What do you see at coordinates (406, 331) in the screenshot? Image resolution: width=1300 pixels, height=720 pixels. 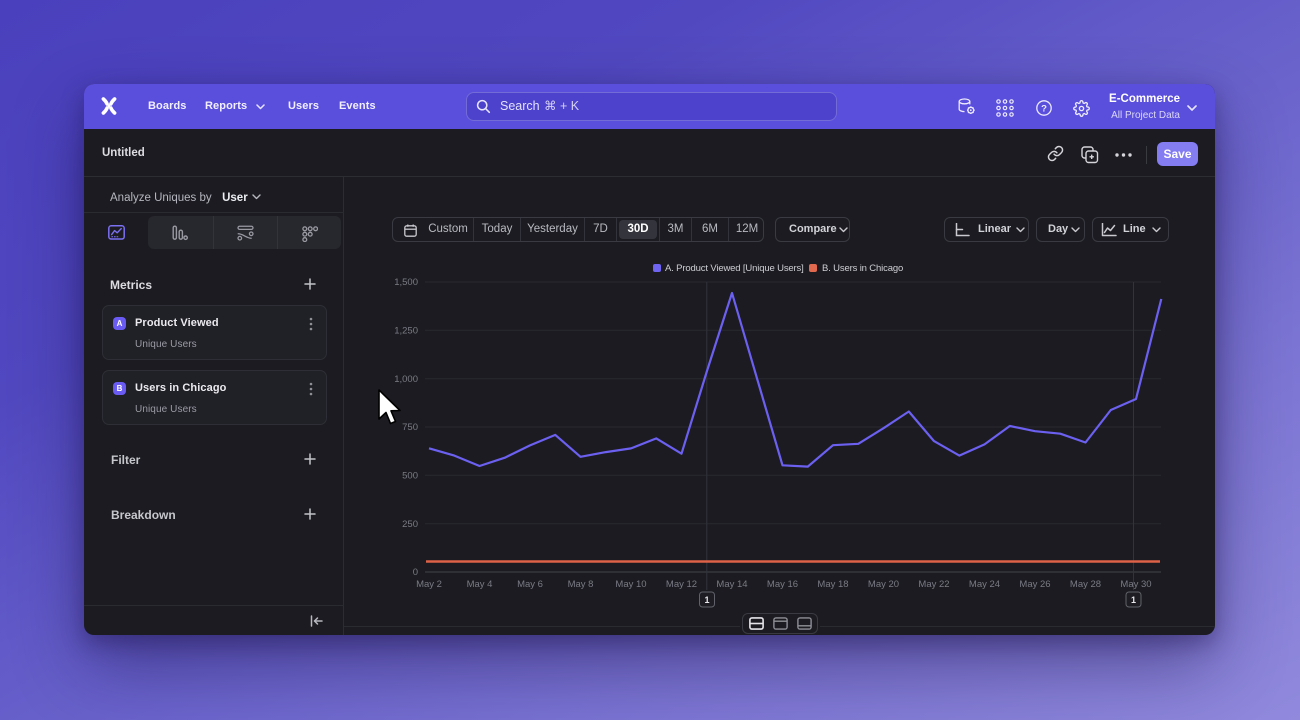 I see `svg-text: 1,250` at bounding box center [406, 331].